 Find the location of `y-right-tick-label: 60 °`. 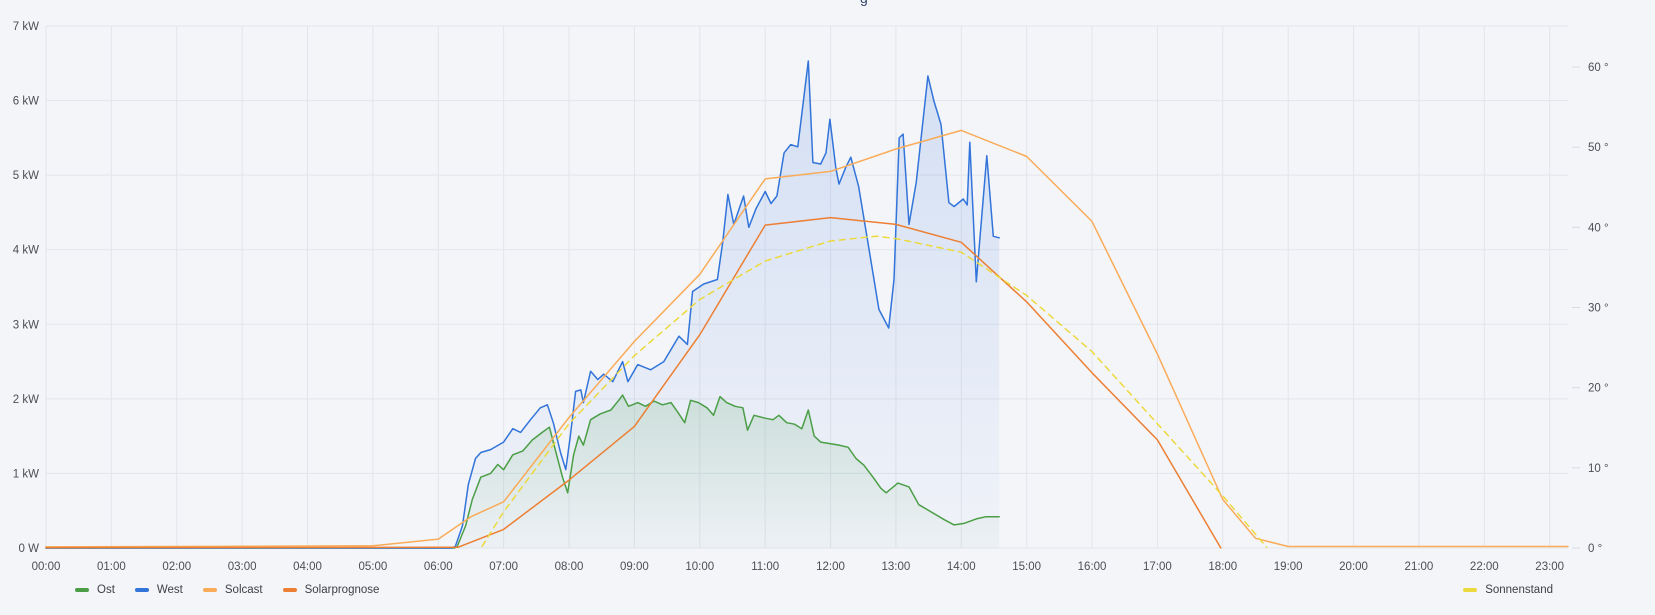

y-right-tick-label: 60 ° is located at coordinates (1598, 68).